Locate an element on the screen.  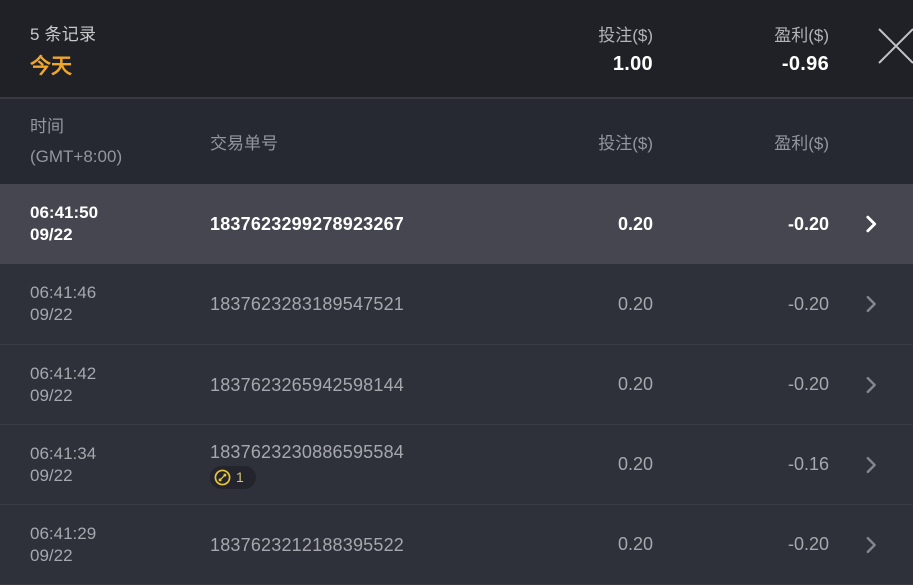
row-time: 06:41:29 is located at coordinates (63, 533).